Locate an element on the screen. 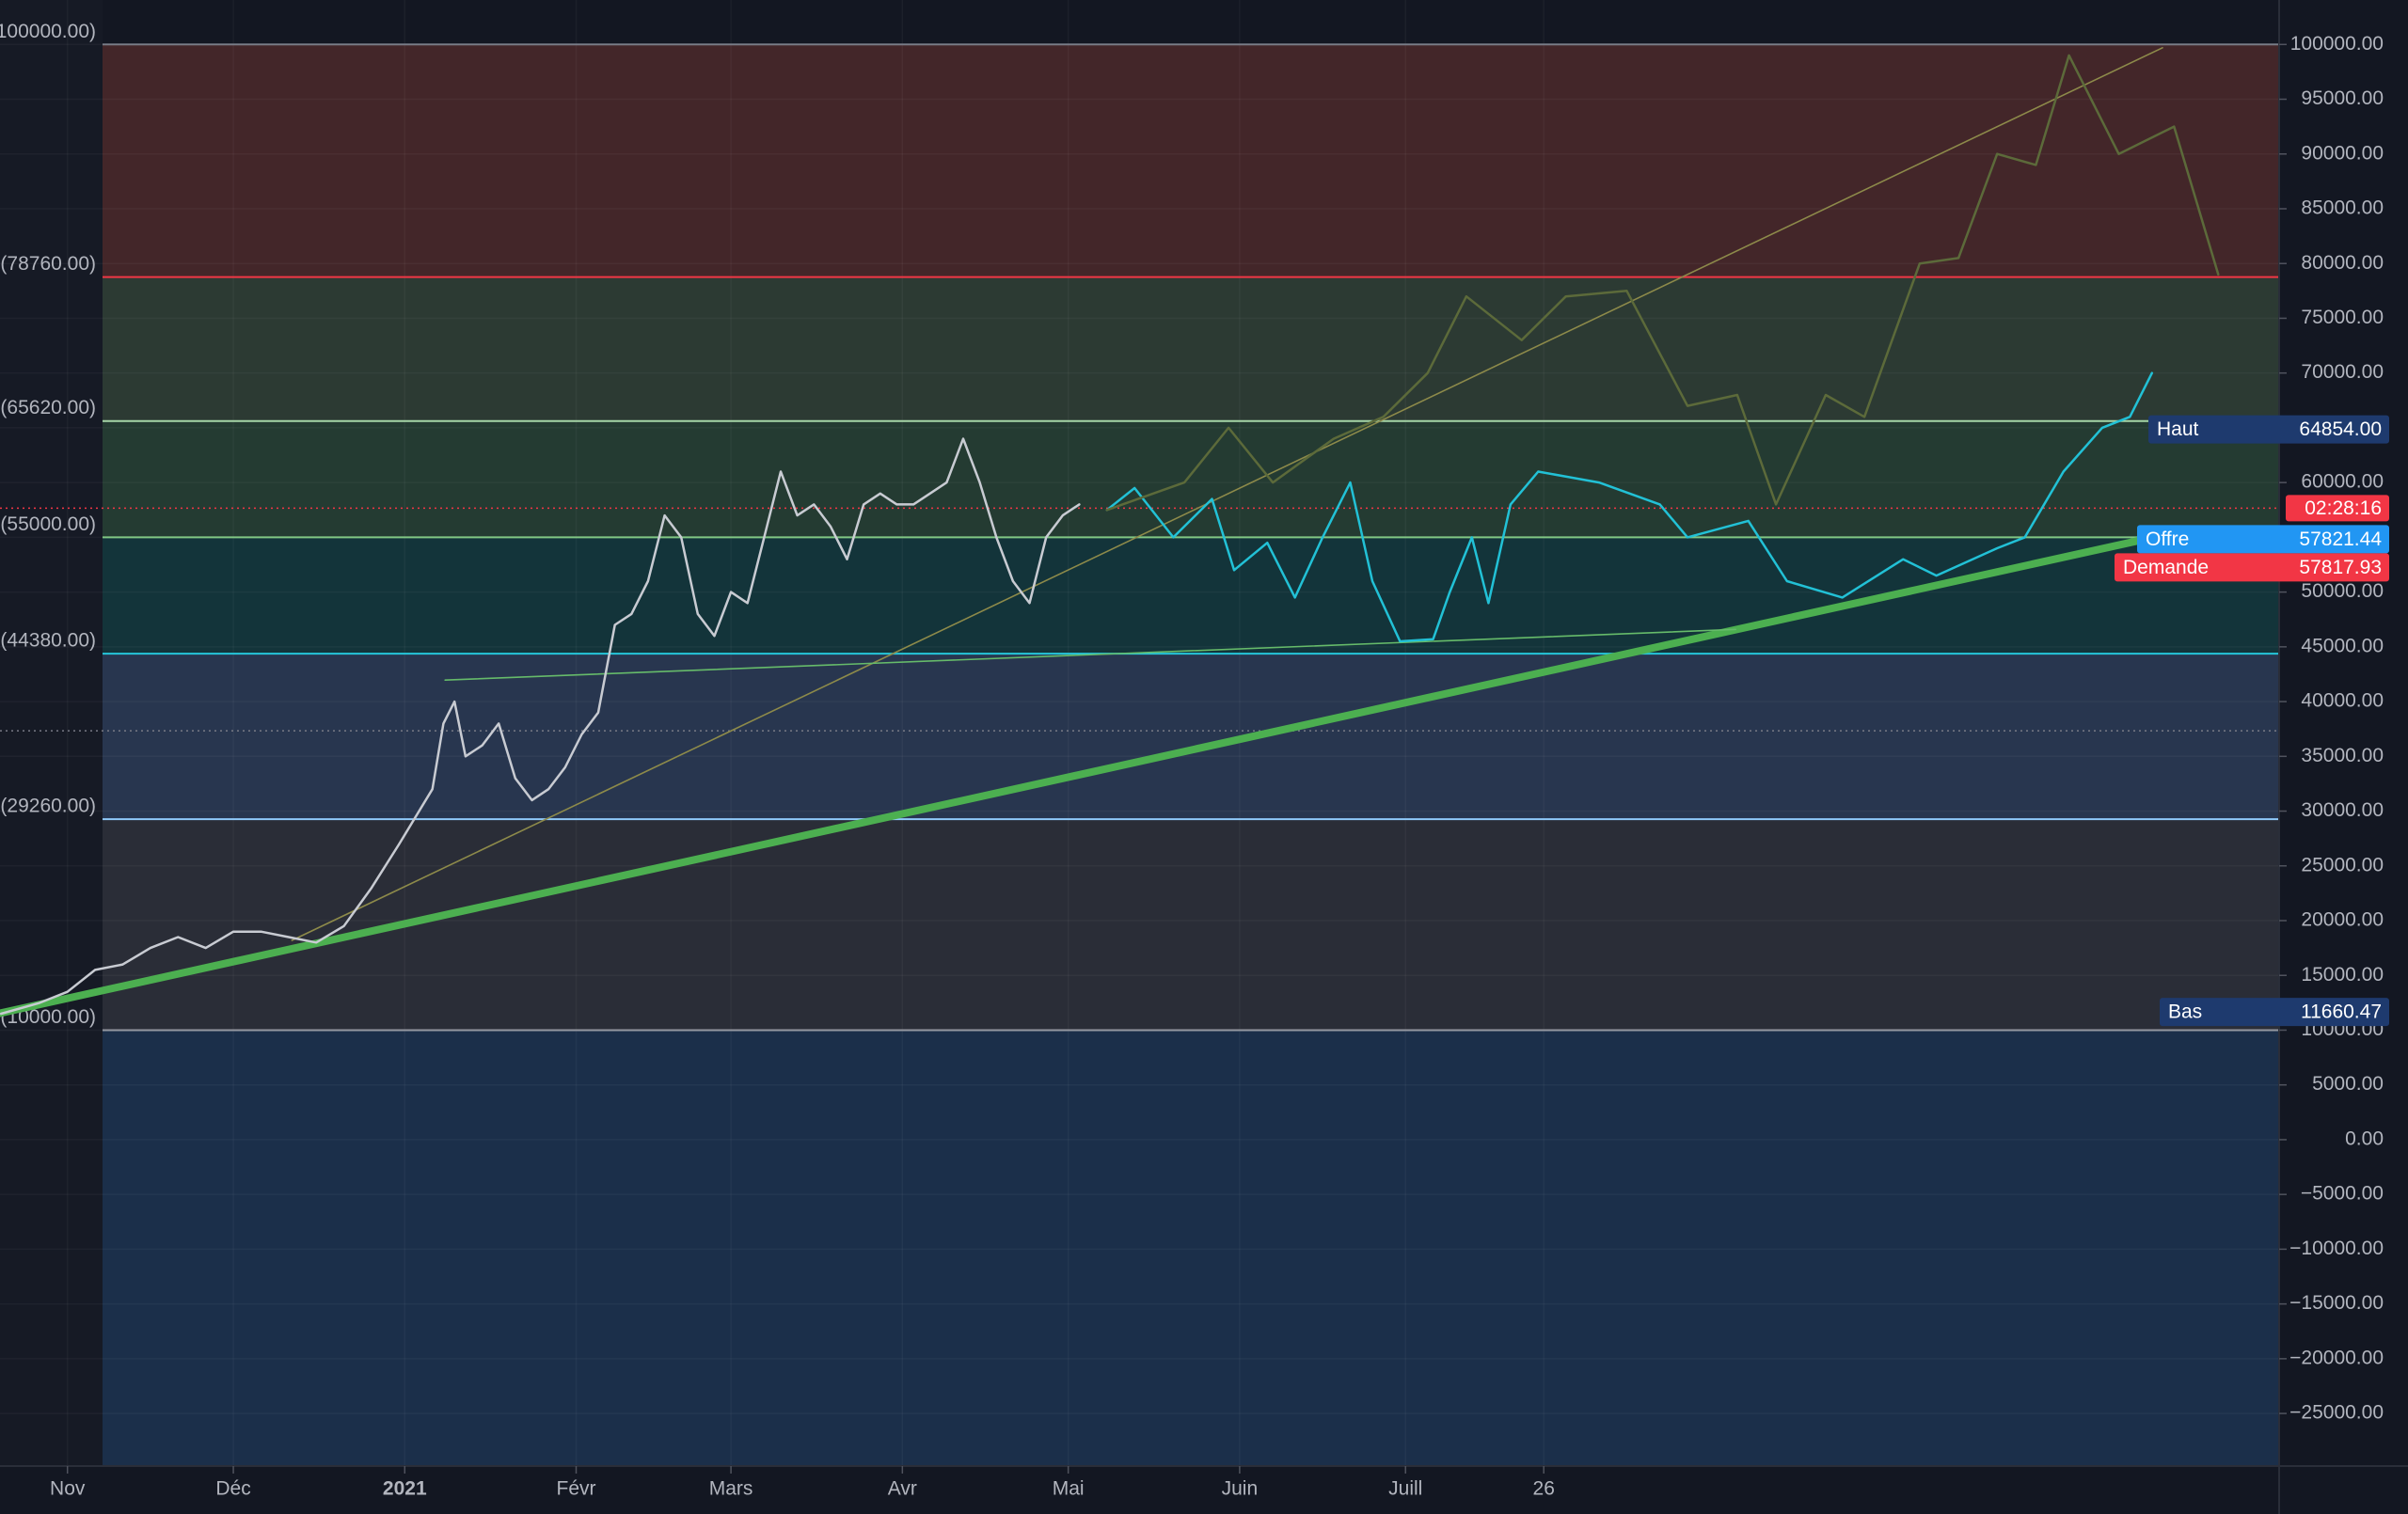 The height and width of the screenshot is (1514, 2408). price-tag: Haut 64854.00 is located at coordinates (2268, 430).